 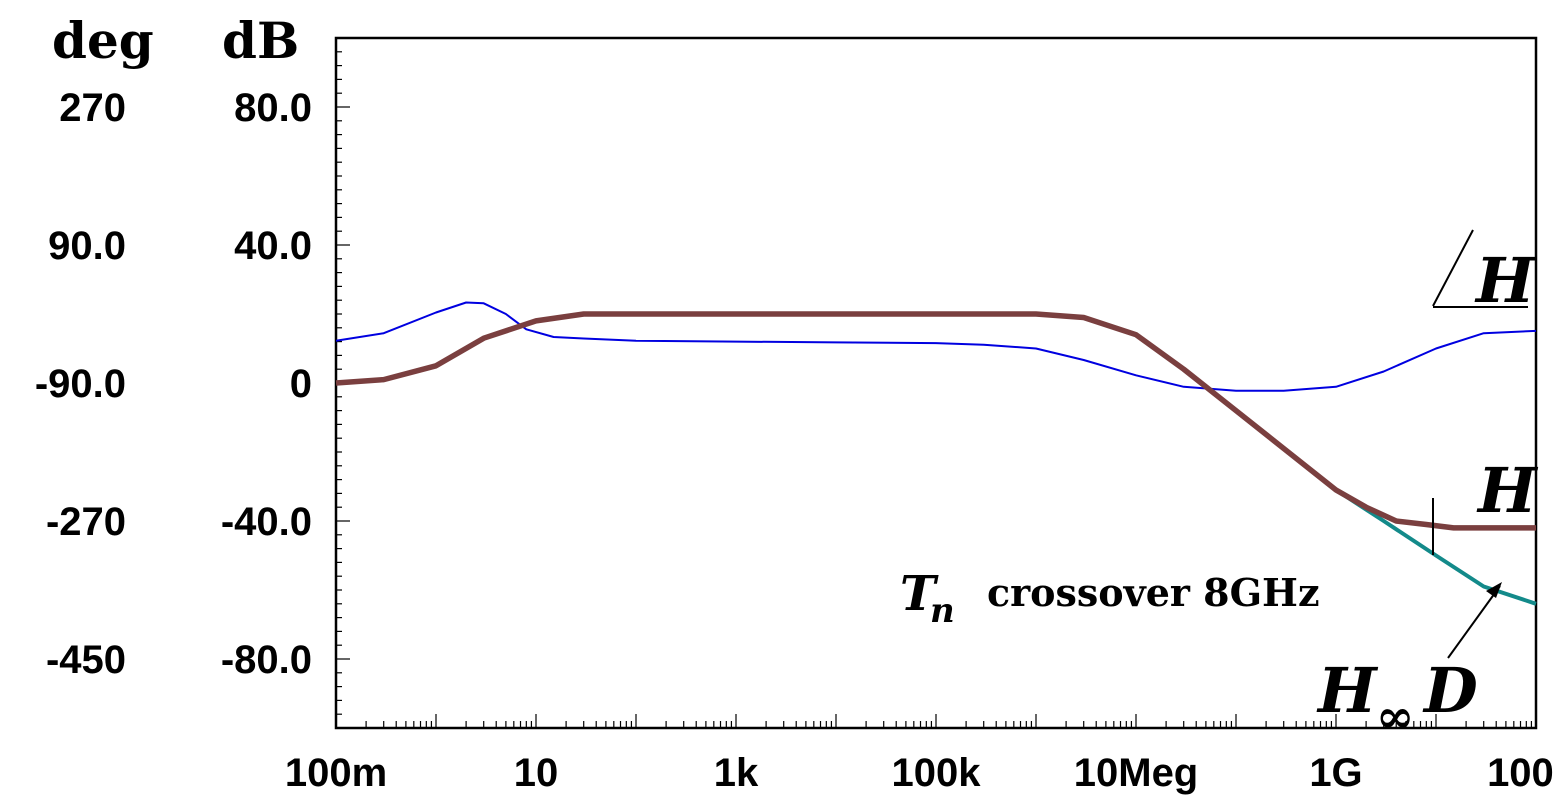 What do you see at coordinates (301, 384) in the screenshot?
I see `db-tick-label: 0` at bounding box center [301, 384].